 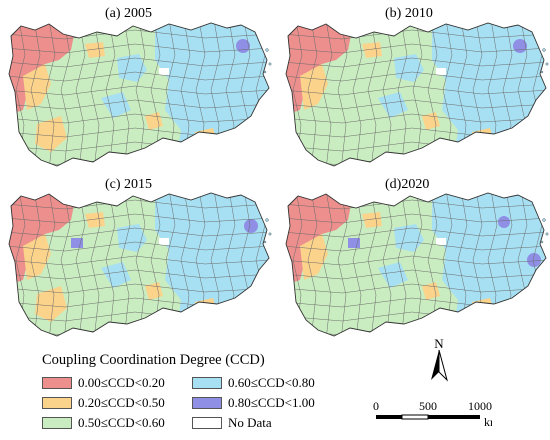 What do you see at coordinates (129, 13) in the screenshot?
I see `panel-title-2005: (a) 2005` at bounding box center [129, 13].